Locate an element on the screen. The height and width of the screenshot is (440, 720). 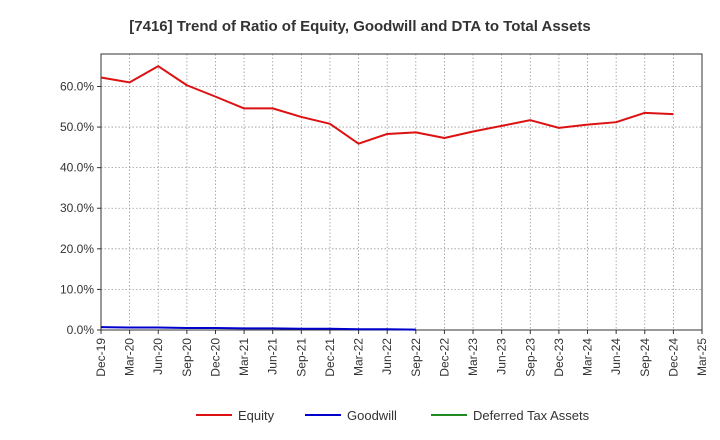
x-tick-label: Mar-21 is located at coordinates (244, 357).